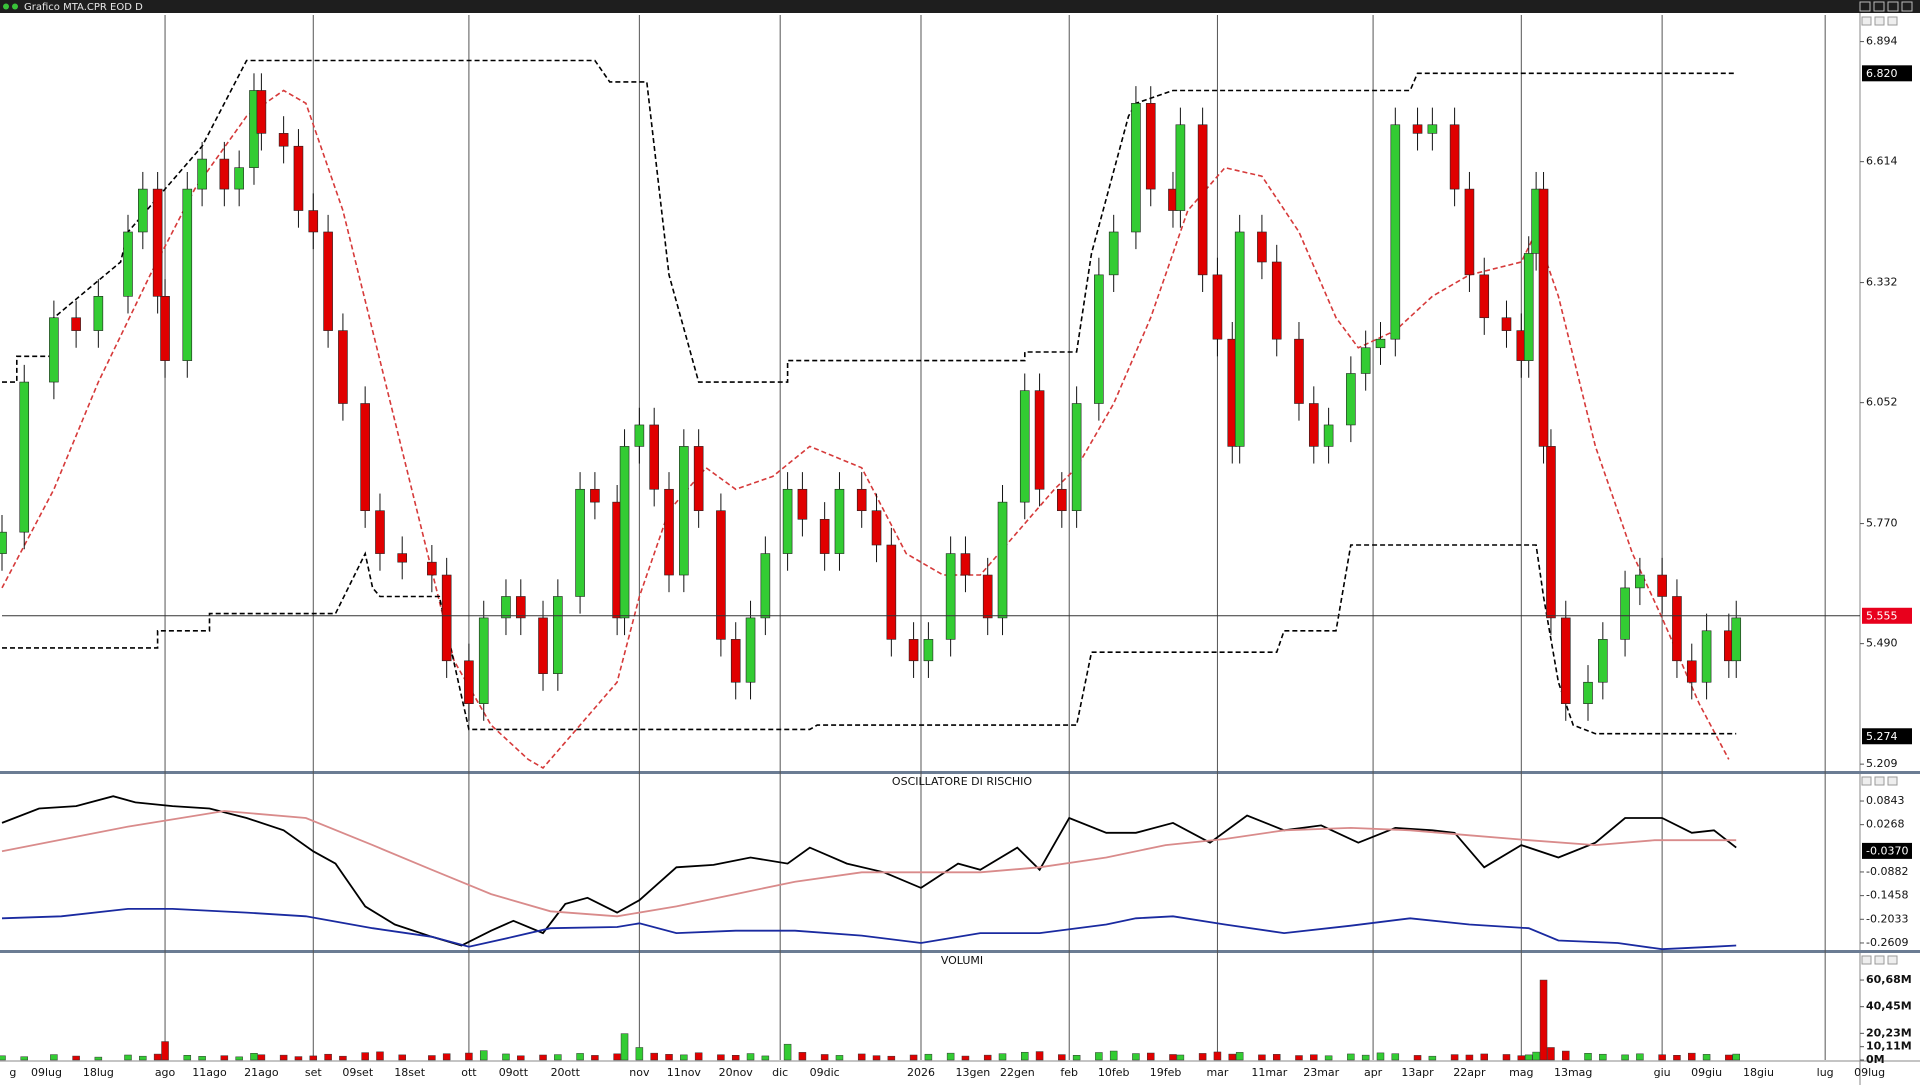  Describe the element at coordinates (1893, 6) in the screenshot. I see `restore-button` at that location.